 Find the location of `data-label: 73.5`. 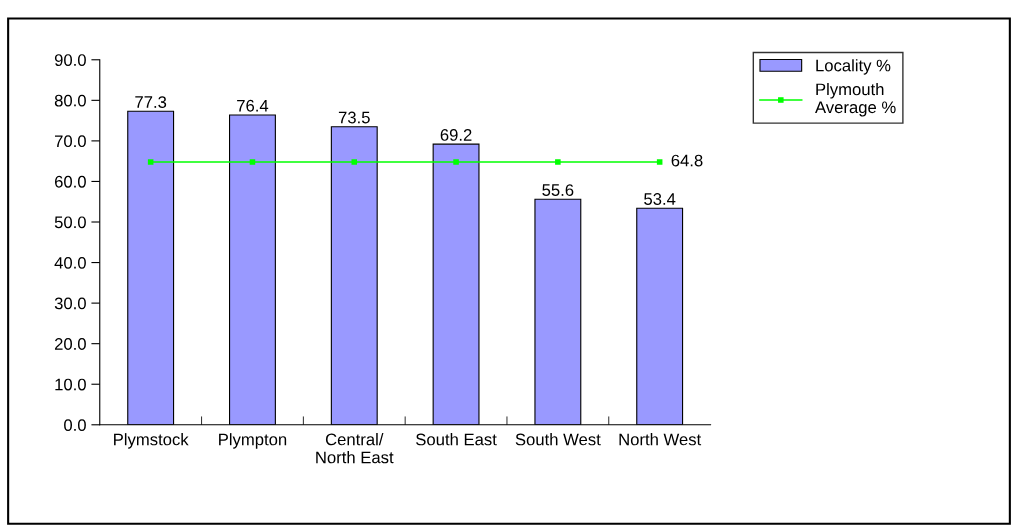

data-label: 73.5 is located at coordinates (354, 117).